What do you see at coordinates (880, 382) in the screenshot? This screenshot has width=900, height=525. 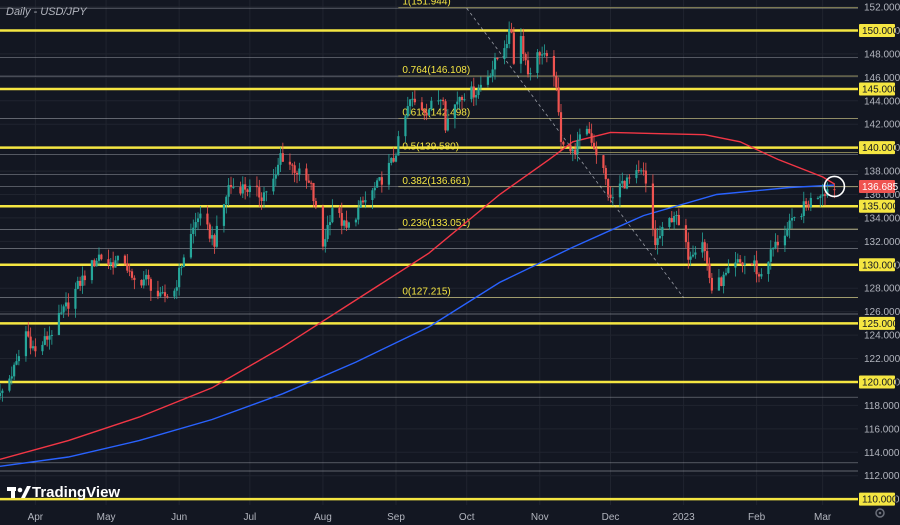 I see `key-level-label: 120.000` at bounding box center [880, 382].